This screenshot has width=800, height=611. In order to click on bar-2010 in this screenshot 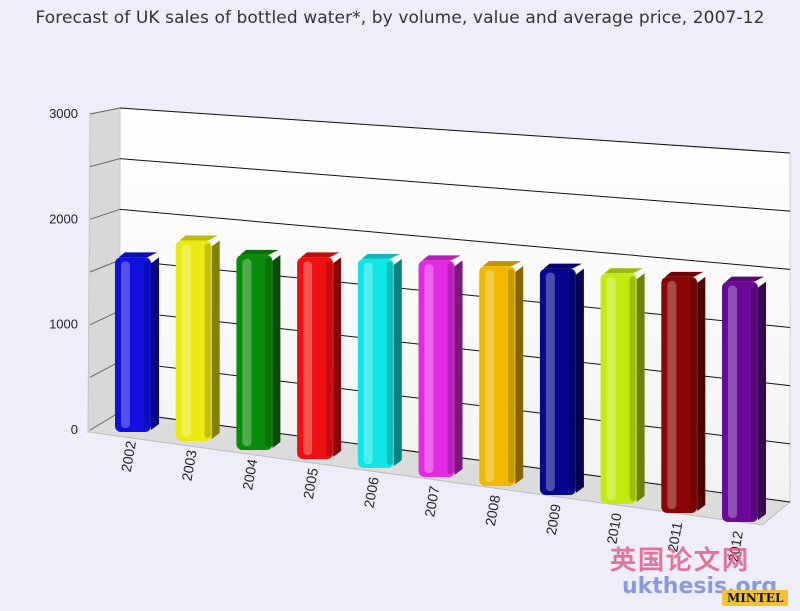, I will do `click(622, 386)`.